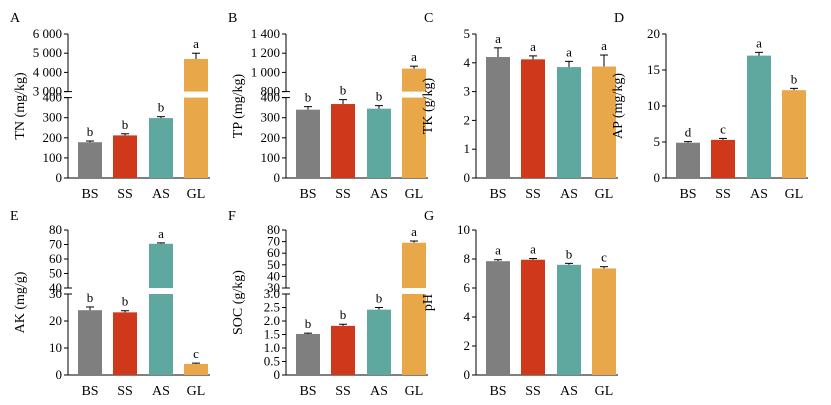 The height and width of the screenshot is (405, 831). What do you see at coordinates (273, 252) in the screenshot?
I see `y-tick-label: 60` at bounding box center [273, 252].